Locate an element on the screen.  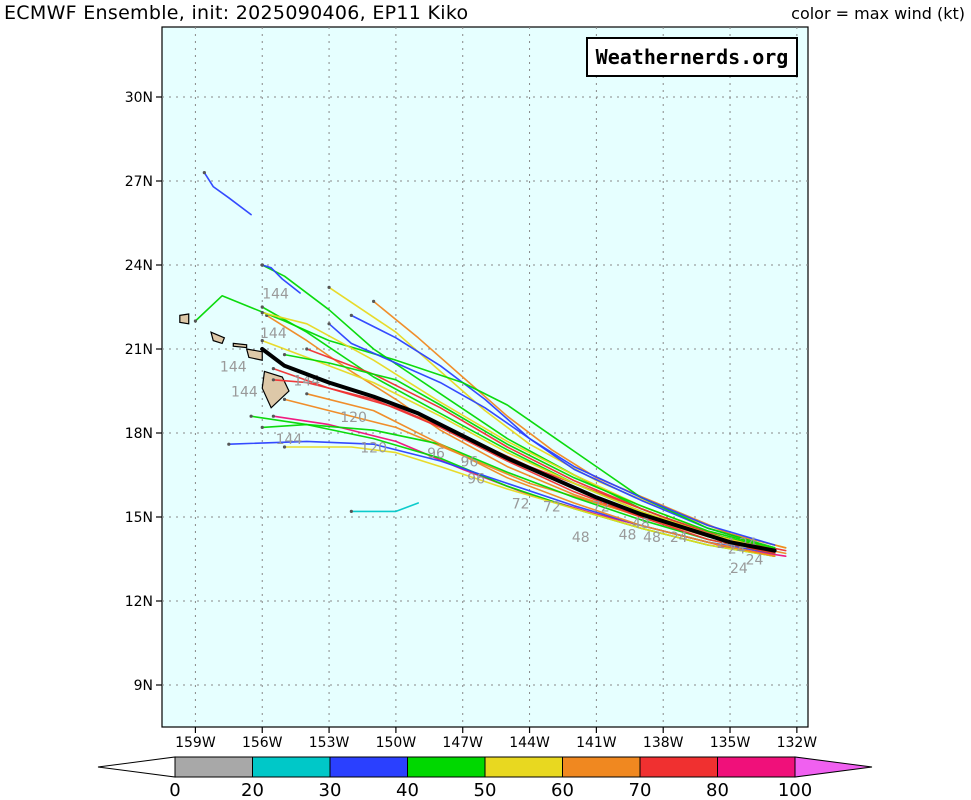
colorbar-tick-label: 0 is located at coordinates (174, 790).